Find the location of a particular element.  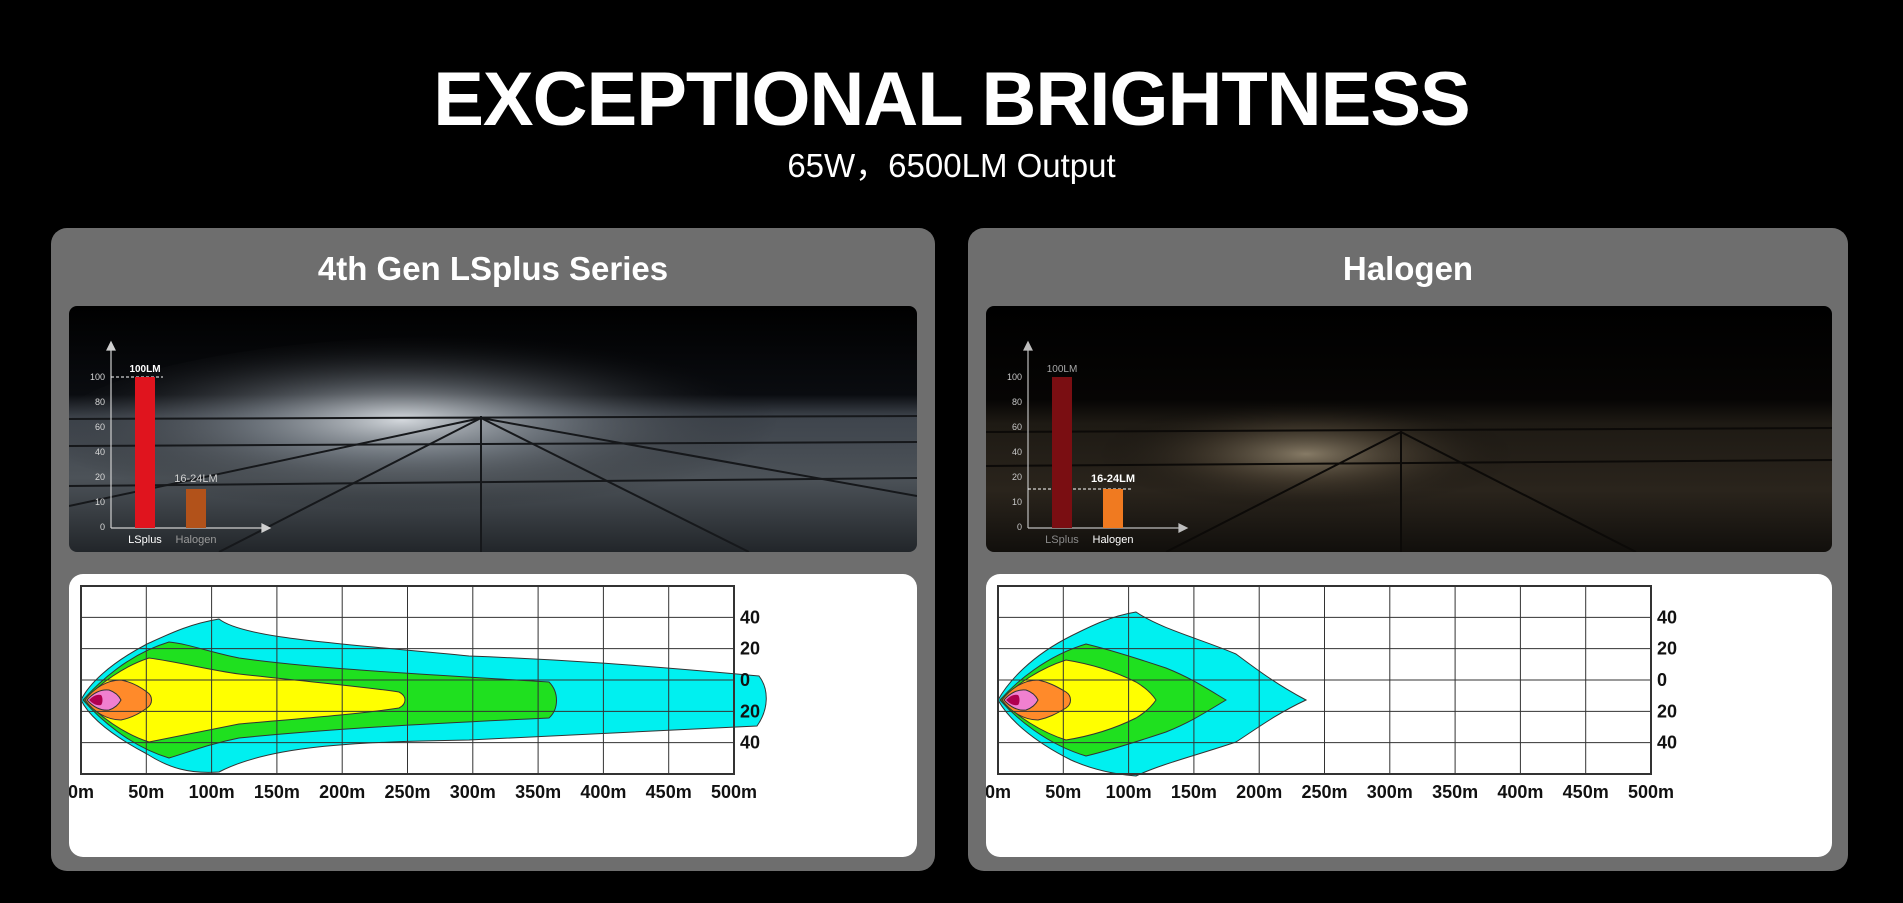

page-subtitle: 65W，6500LM Output is located at coordinates (951, 165).